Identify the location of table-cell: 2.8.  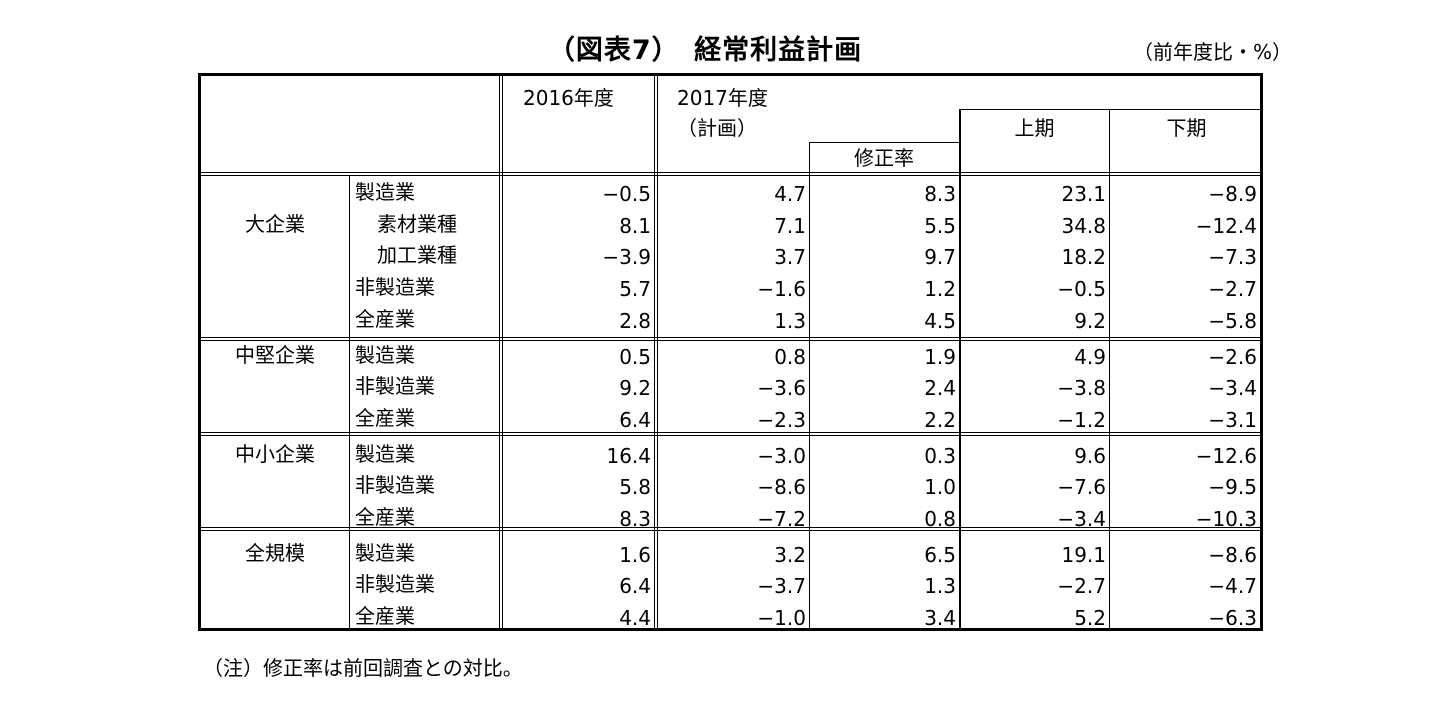
(635, 320).